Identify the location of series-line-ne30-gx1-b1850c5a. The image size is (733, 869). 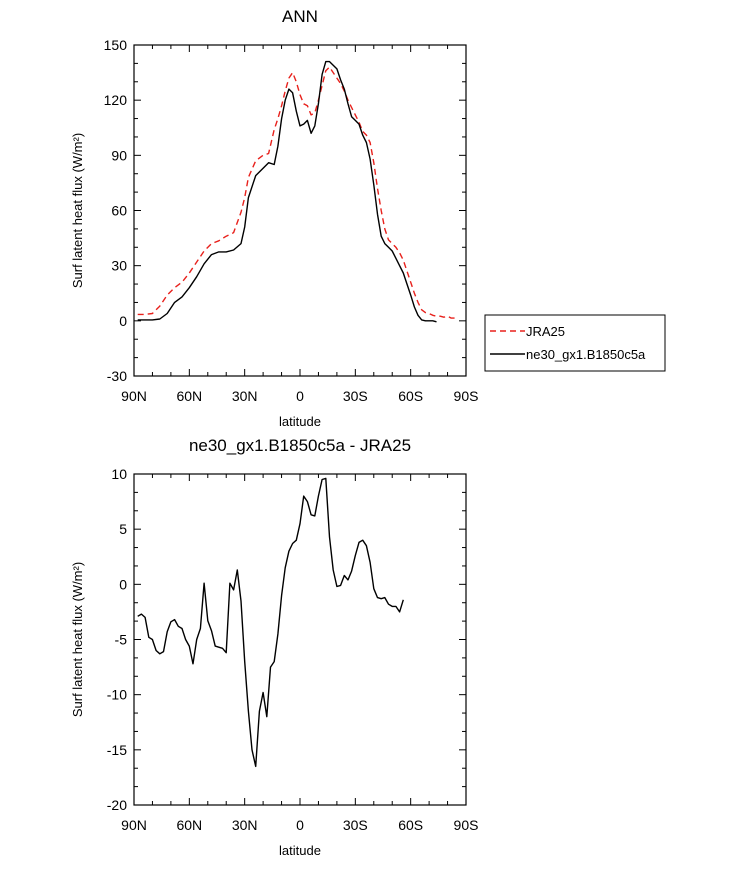
(287, 191).